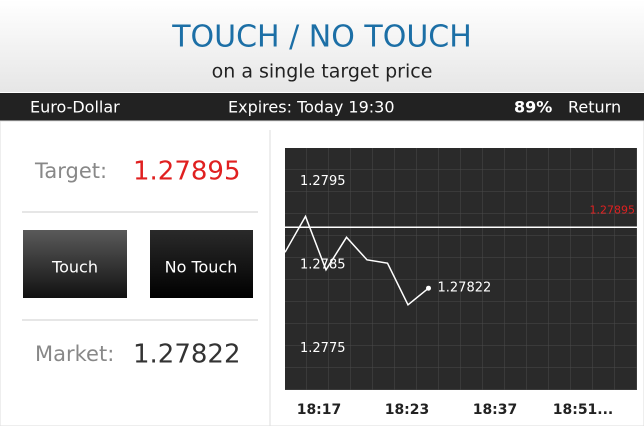  What do you see at coordinates (319, 410) in the screenshot?
I see `x-tick-label: 18:17` at bounding box center [319, 410].